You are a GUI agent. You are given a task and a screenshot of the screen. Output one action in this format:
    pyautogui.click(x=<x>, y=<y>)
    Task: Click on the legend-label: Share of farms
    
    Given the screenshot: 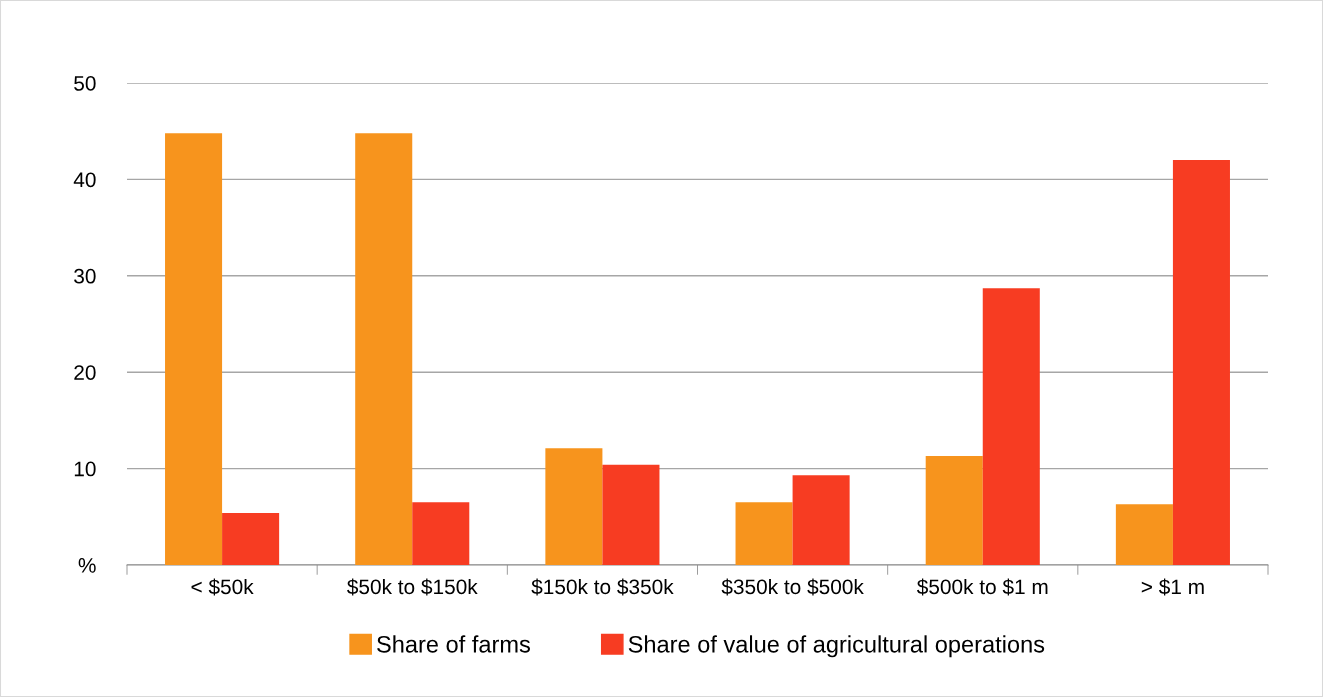 What is the action you would take?
    pyautogui.click(x=453, y=644)
    